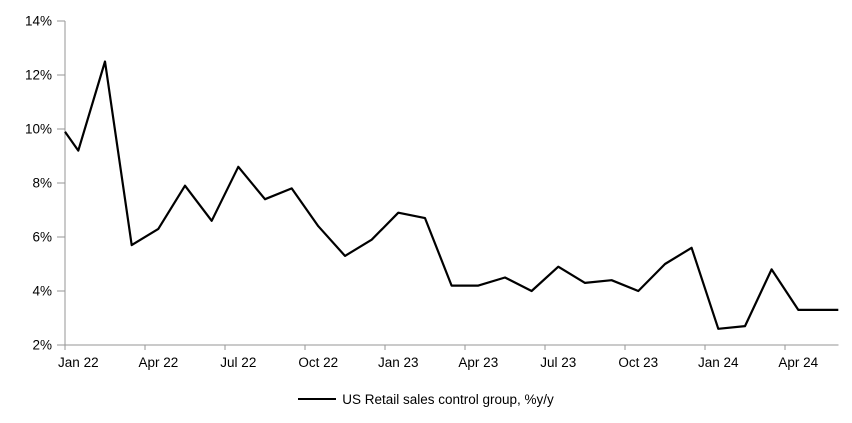  I want to click on legend-series-label: US Retail sales control group, %y/y, so click(448, 399).